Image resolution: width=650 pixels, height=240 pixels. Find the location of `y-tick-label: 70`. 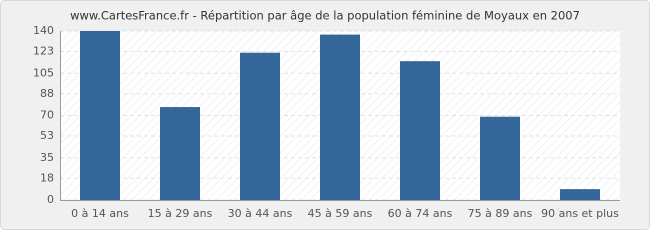

y-tick-label: 70 is located at coordinates (47, 115).